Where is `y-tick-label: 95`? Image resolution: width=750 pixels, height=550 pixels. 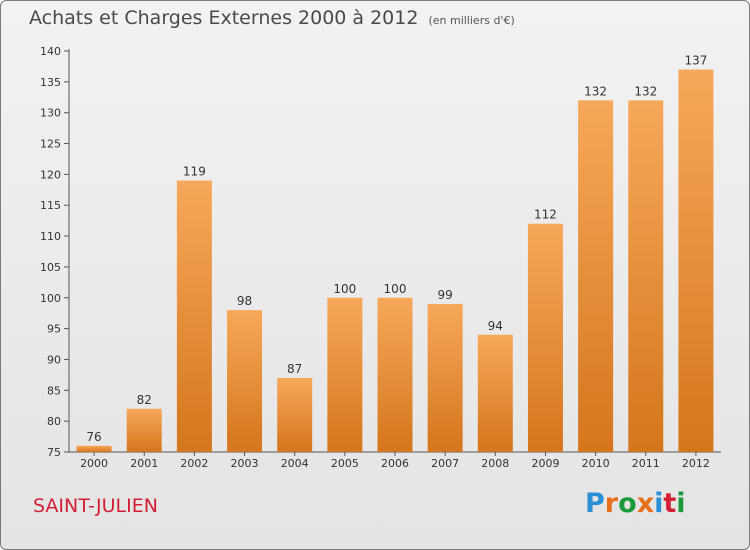
y-tick-label: 95 is located at coordinates (54, 329).